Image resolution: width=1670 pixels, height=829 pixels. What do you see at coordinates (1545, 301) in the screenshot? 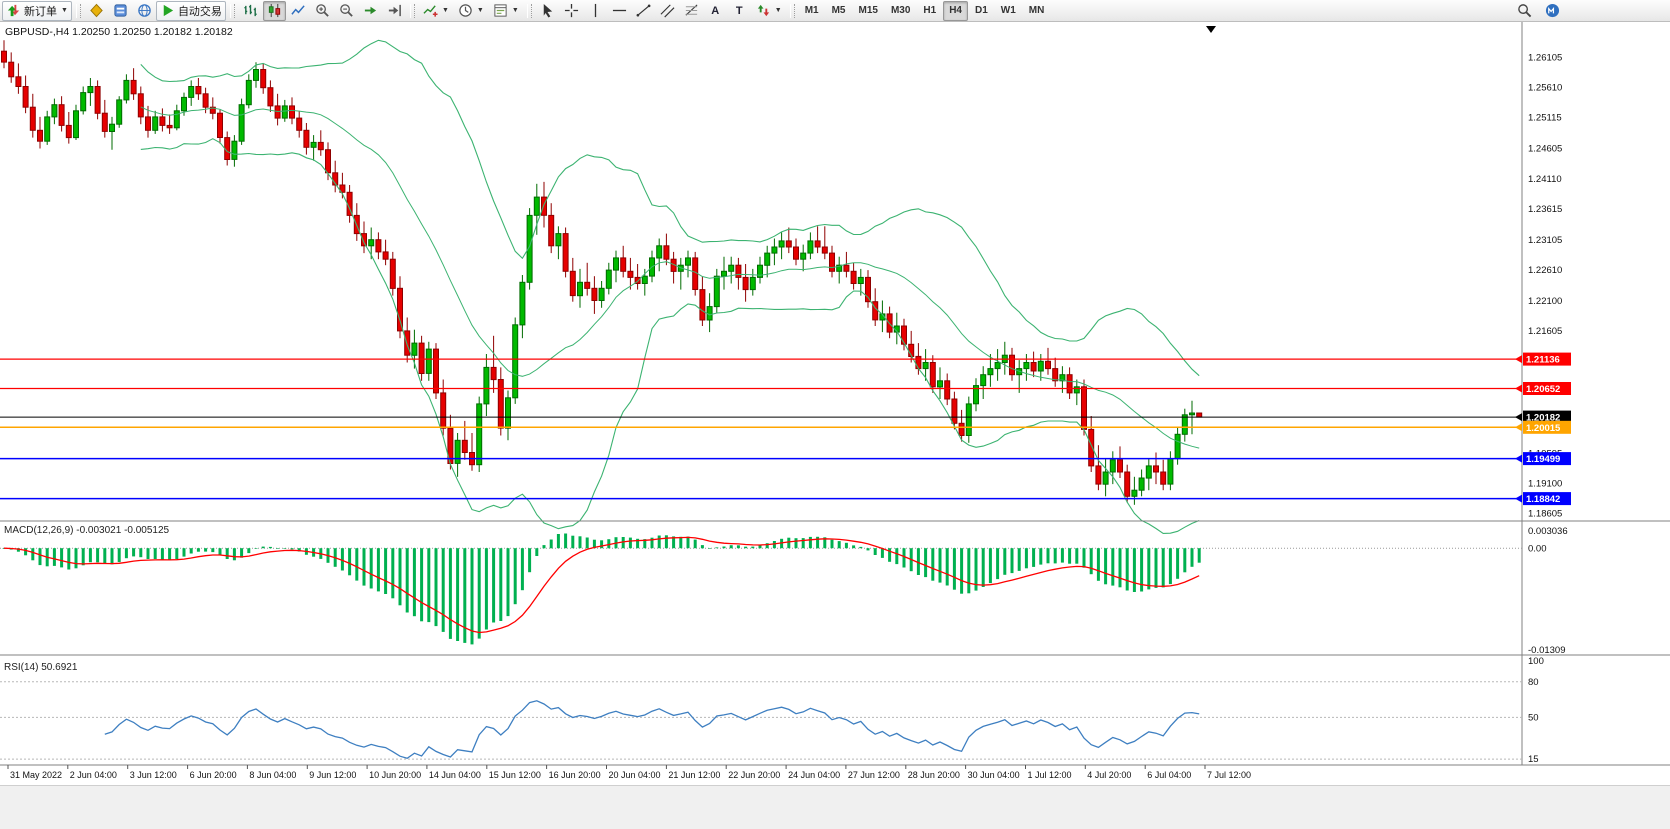
I see `price-tick: 1.22100` at bounding box center [1545, 301].